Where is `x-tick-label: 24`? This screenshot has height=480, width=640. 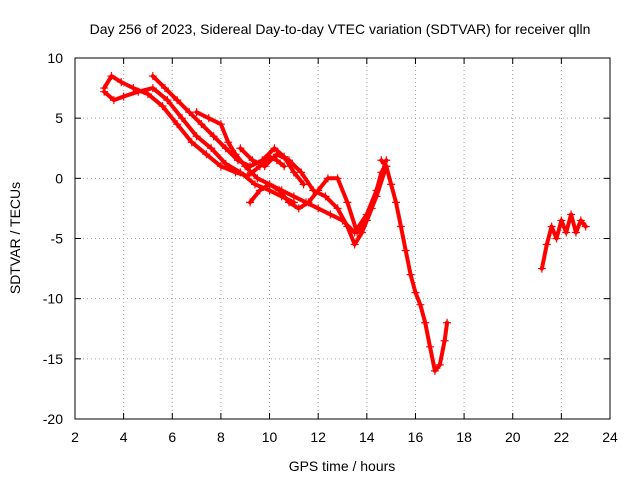
x-tick-label: 24 is located at coordinates (610, 437).